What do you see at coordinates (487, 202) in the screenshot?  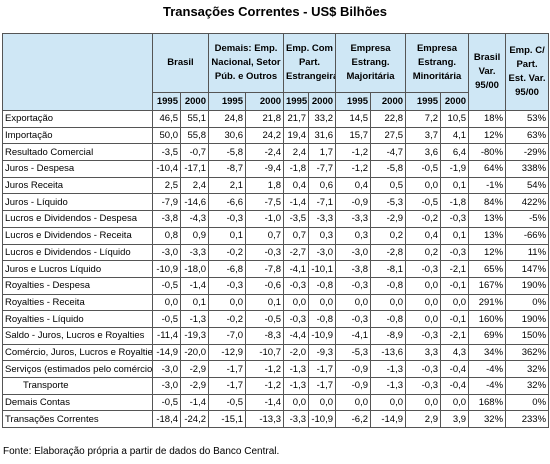 I see `cell: 84%` at bounding box center [487, 202].